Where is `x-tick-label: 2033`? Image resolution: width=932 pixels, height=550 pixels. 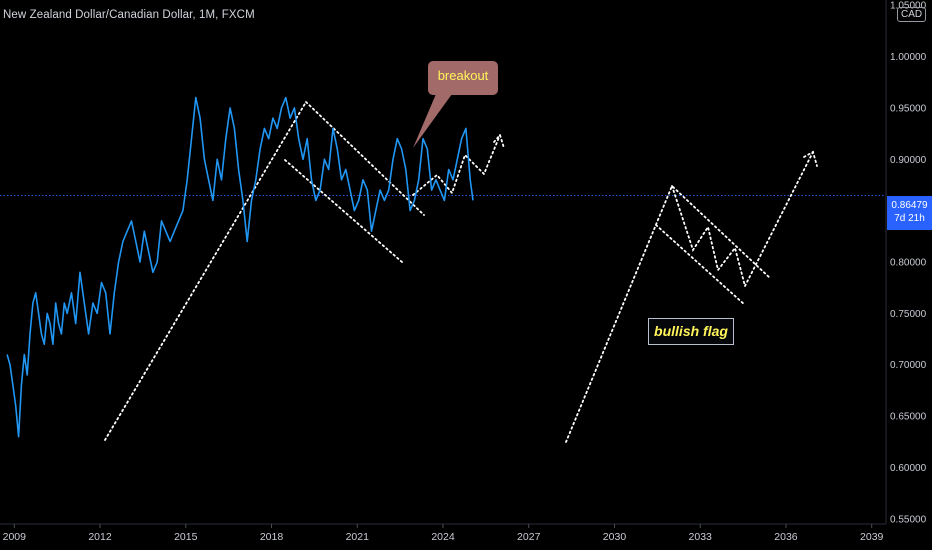 x-tick-label: 2033 is located at coordinates (701, 537).